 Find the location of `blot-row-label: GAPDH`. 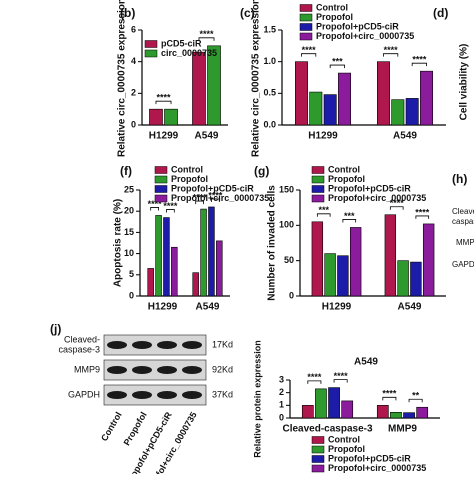

blot-row-label: GAPDH is located at coordinates (84, 394).